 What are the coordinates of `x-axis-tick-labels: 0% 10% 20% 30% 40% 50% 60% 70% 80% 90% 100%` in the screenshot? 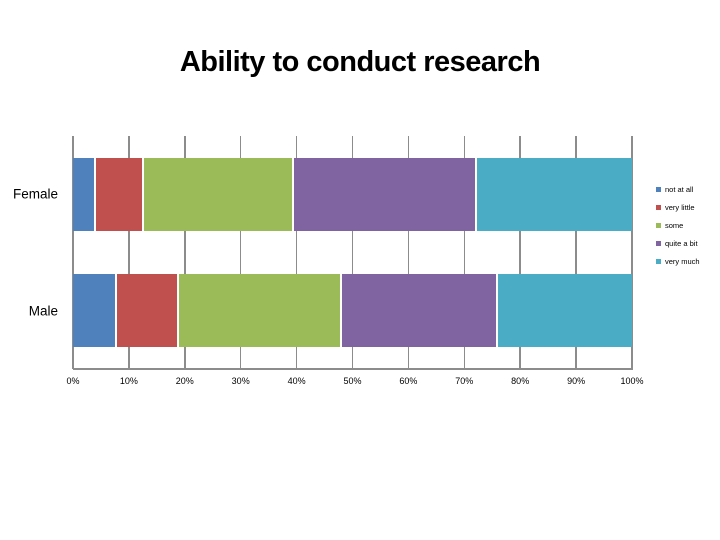 It's located at (354, 383).